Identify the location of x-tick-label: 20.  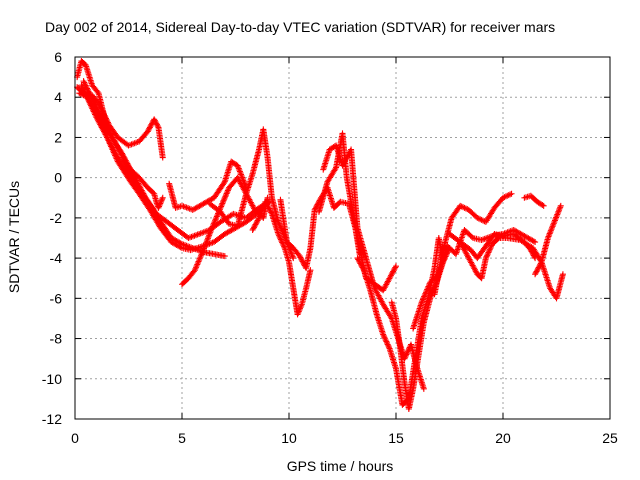
(503, 438).